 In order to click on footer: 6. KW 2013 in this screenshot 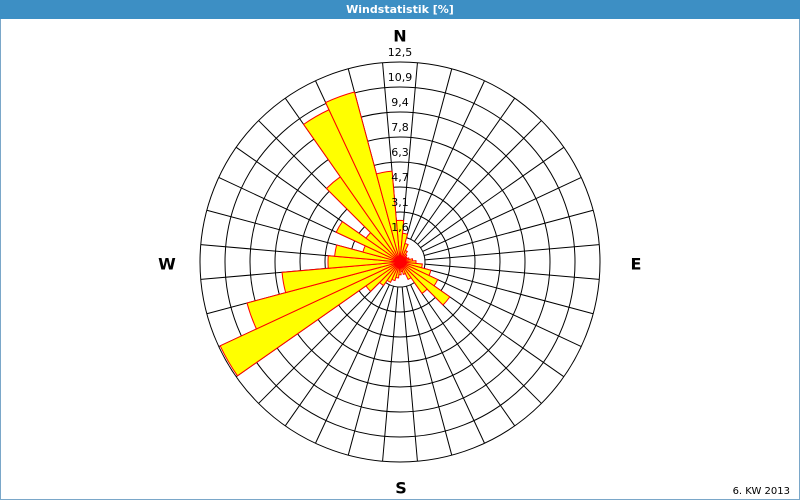, I will do `click(761, 491)`.